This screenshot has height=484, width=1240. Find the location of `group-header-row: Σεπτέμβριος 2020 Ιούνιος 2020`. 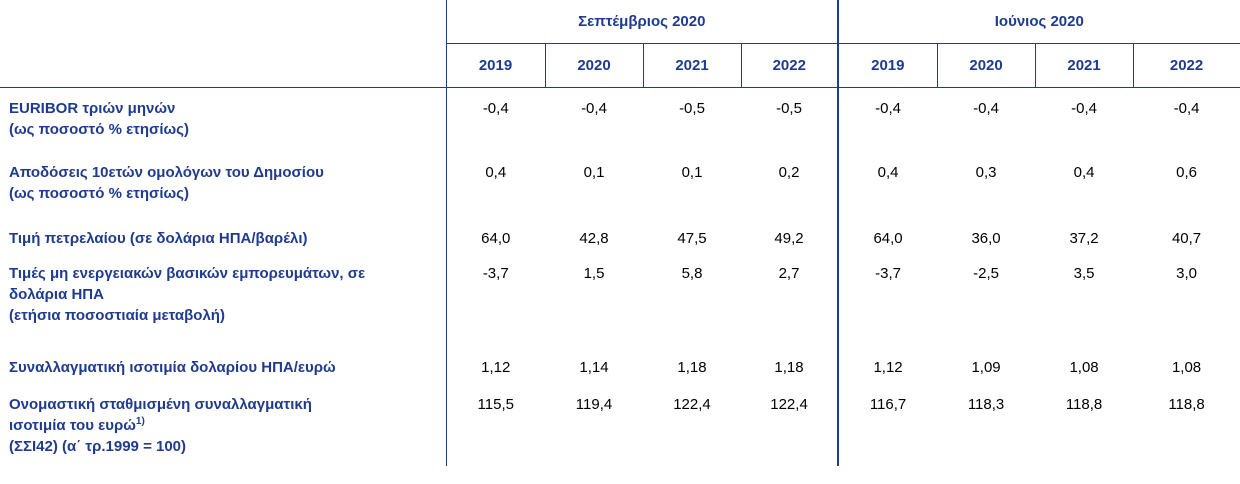

group-header-row: Σεπτέμβριος 2020 Ιούνιος 2020 is located at coordinates (620, 22).